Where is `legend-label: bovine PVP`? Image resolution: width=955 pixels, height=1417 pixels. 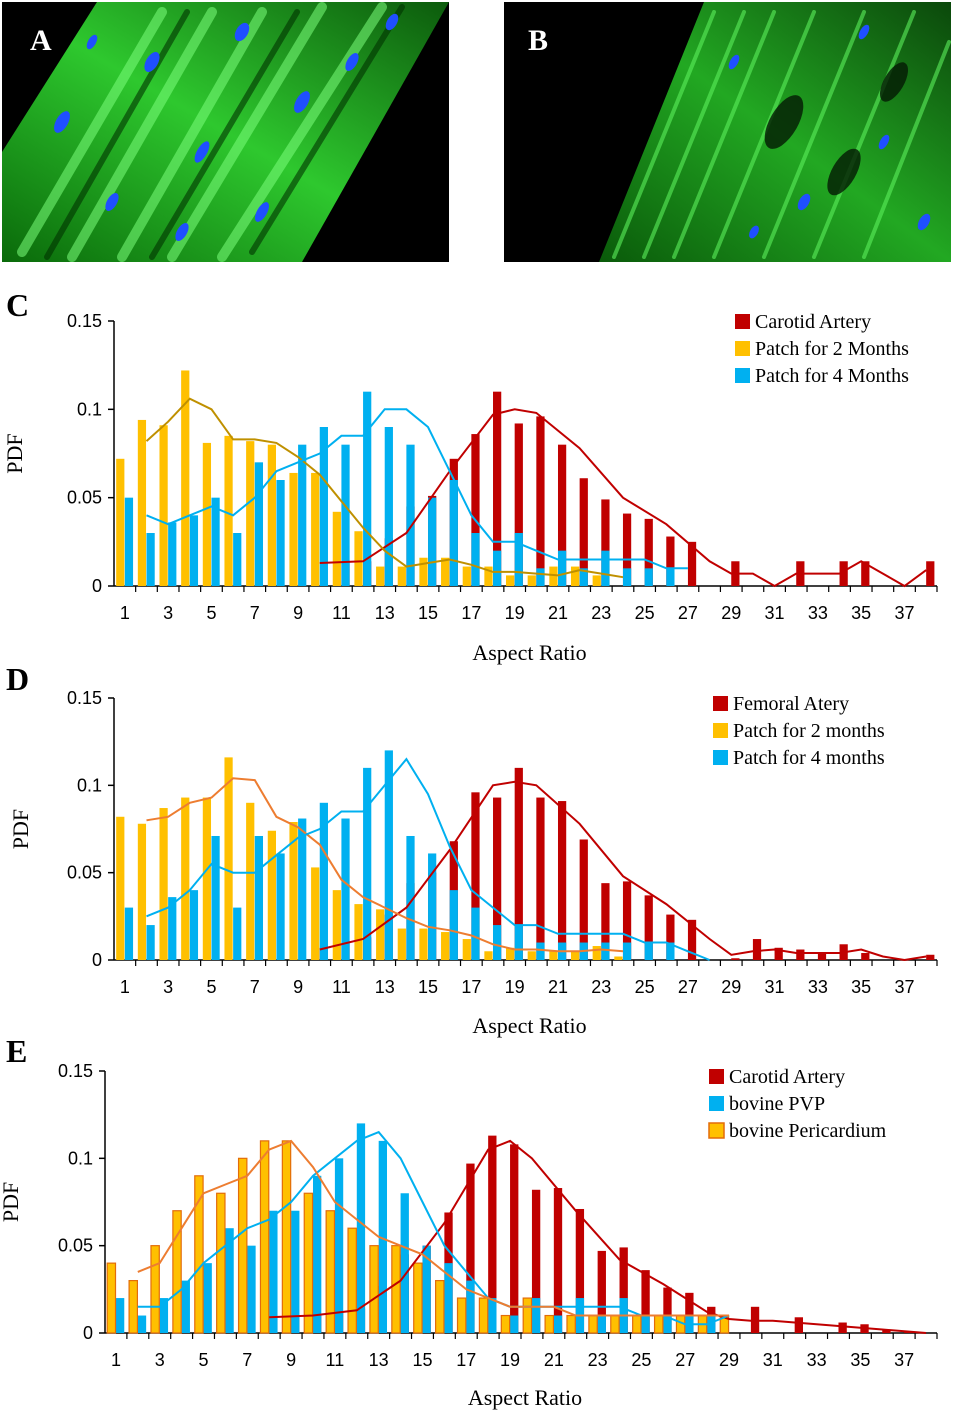 legend-label: bovine PVP is located at coordinates (777, 1104).